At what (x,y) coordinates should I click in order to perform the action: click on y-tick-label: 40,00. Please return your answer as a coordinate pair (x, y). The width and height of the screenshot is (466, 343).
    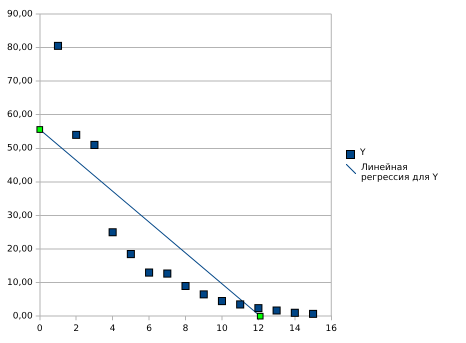
    Looking at the image, I should click on (20, 182).